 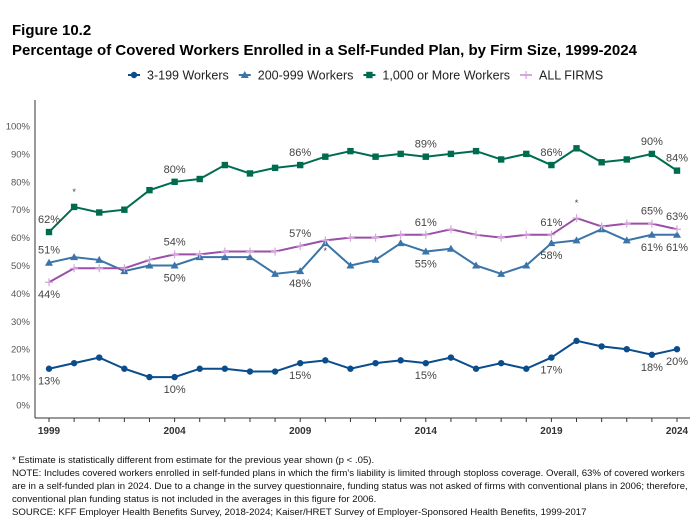 I want to click on data-label: 57%, so click(x=300, y=234).